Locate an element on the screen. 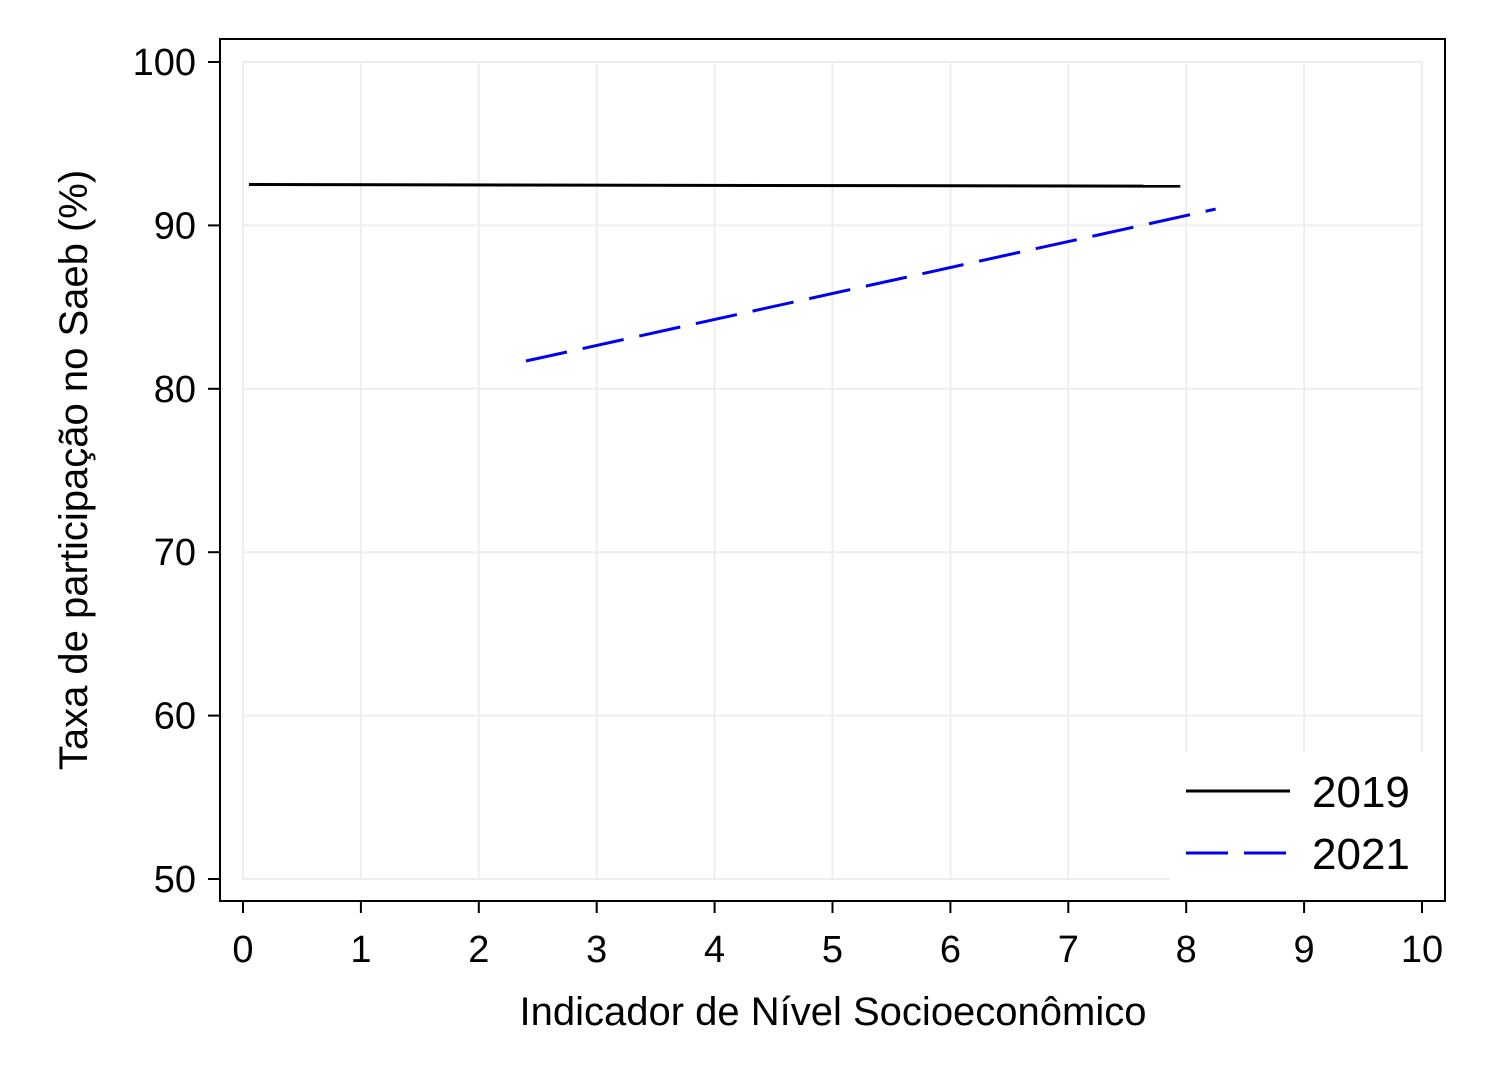 The width and height of the screenshot is (1485, 1080). legend-box is located at coordinates (1300, 816).